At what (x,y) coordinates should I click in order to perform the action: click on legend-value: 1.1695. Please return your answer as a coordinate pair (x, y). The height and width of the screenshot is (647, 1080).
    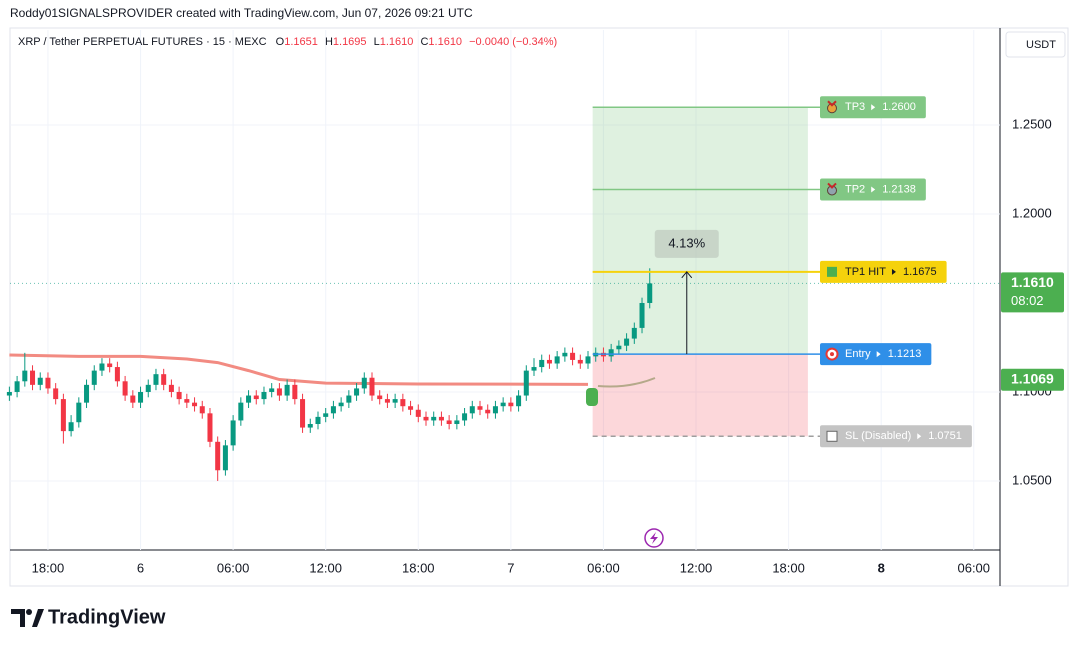
    Looking at the image, I should click on (350, 42).